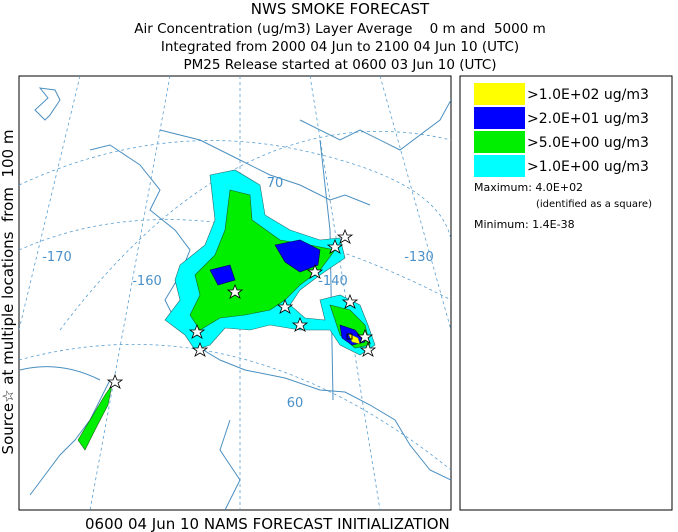  What do you see at coordinates (594, 204) in the screenshot?
I see `legend-note: (identified as a square)` at bounding box center [594, 204].